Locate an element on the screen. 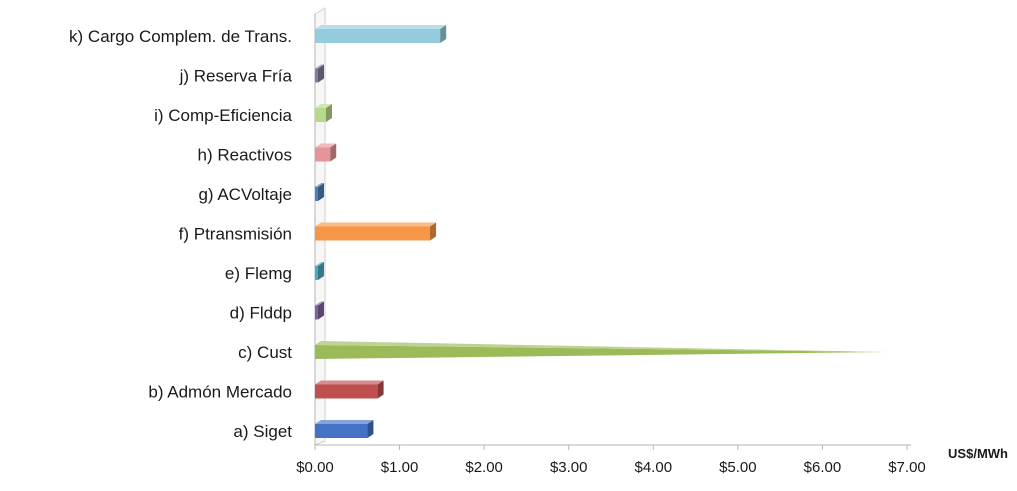 This screenshot has width=1017, height=491. category-label: c) Cust is located at coordinates (265, 352).